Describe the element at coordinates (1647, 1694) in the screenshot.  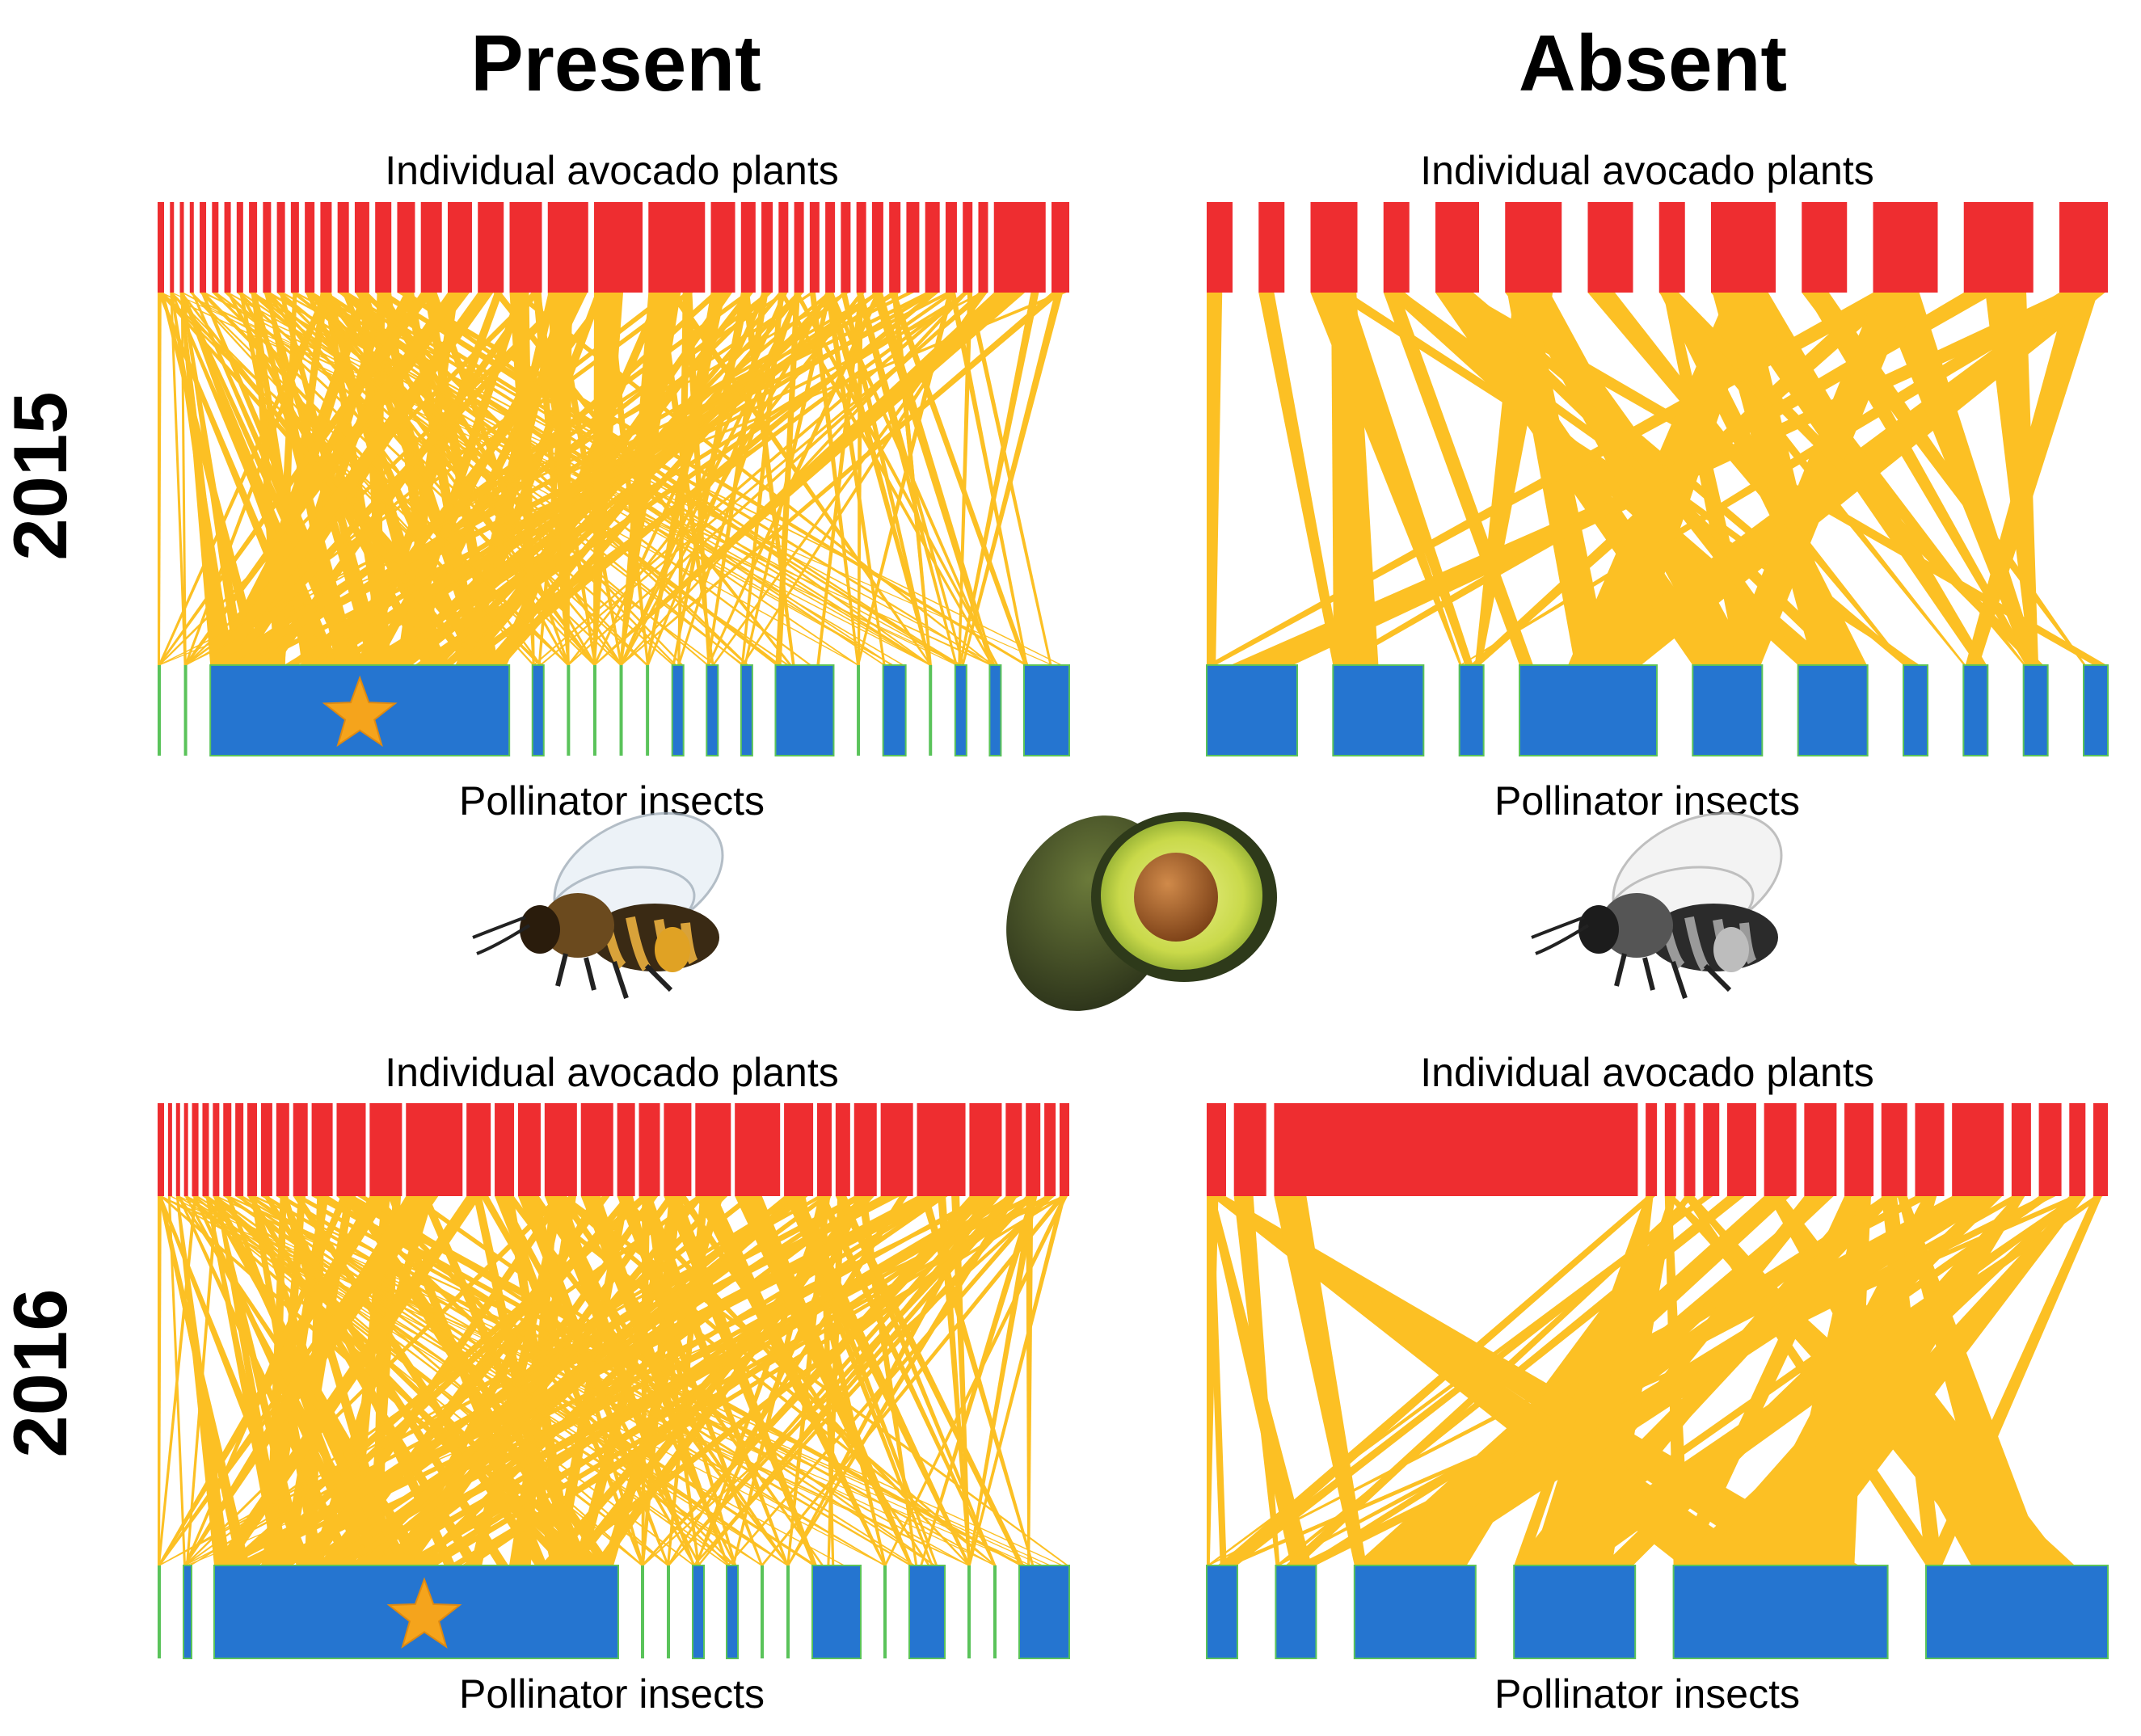
I see `insects-label-absent-2016: Pollinator insects` at that location.